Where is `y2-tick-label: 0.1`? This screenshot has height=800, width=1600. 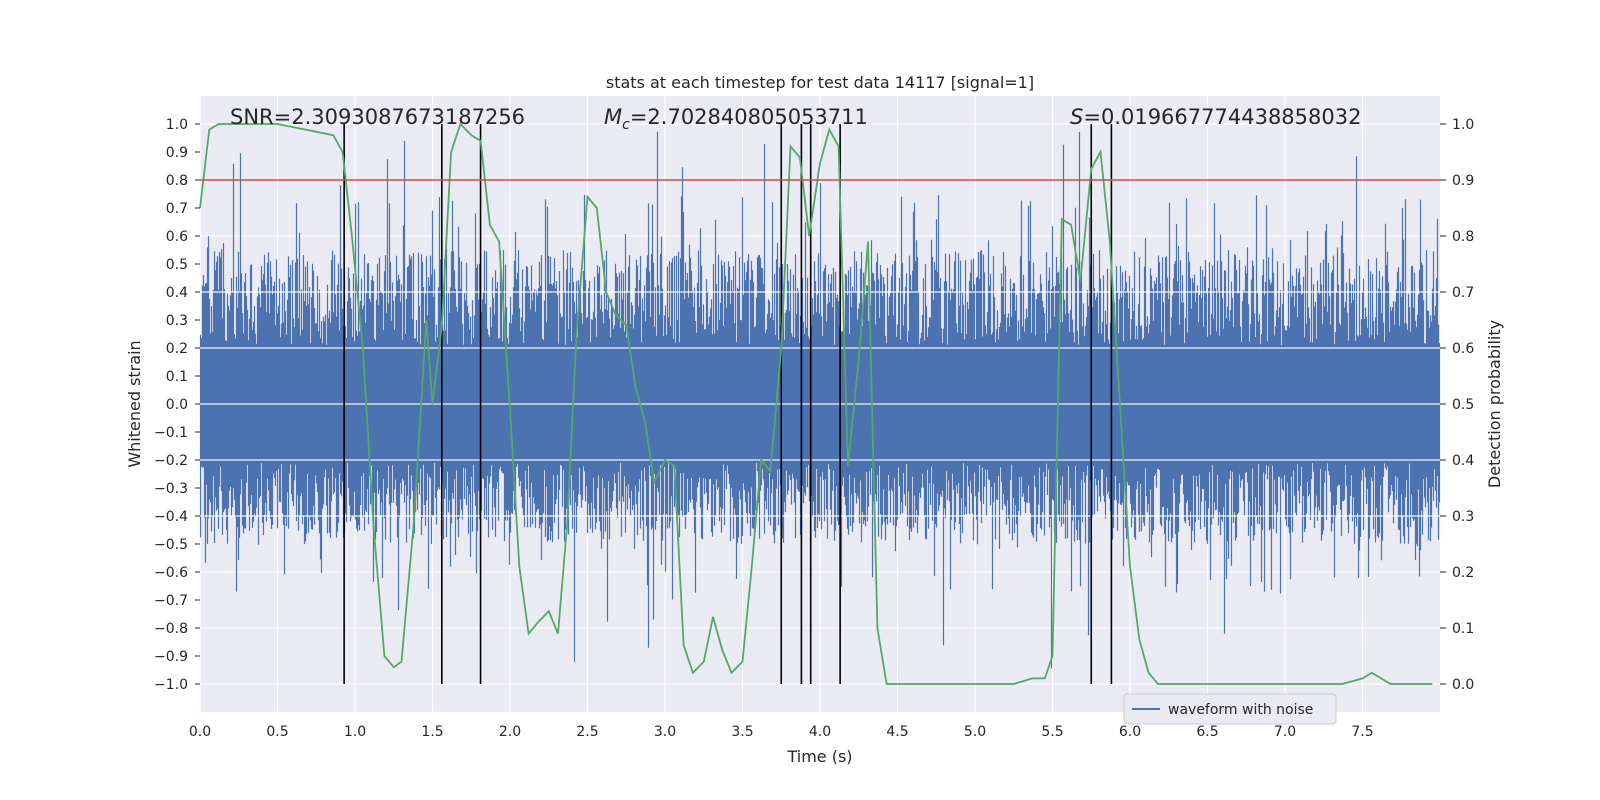
y2-tick-label: 0.1 is located at coordinates (1463, 629).